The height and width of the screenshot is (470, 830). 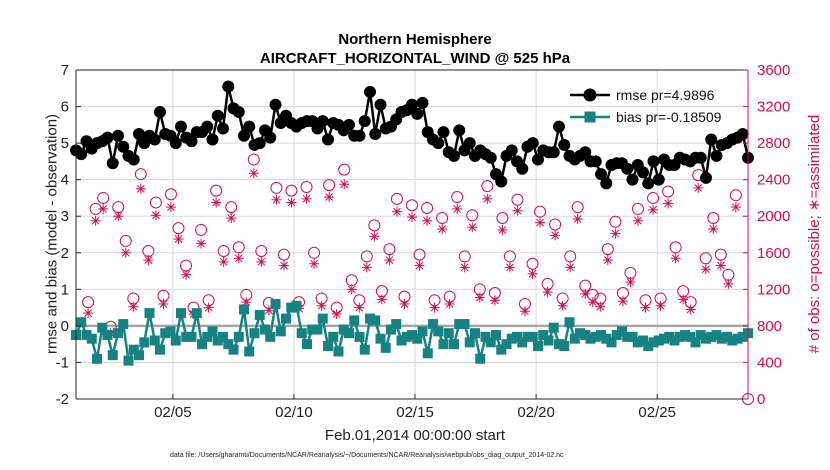 I want to click on x-tick-label: 02/05, so click(x=173, y=412).